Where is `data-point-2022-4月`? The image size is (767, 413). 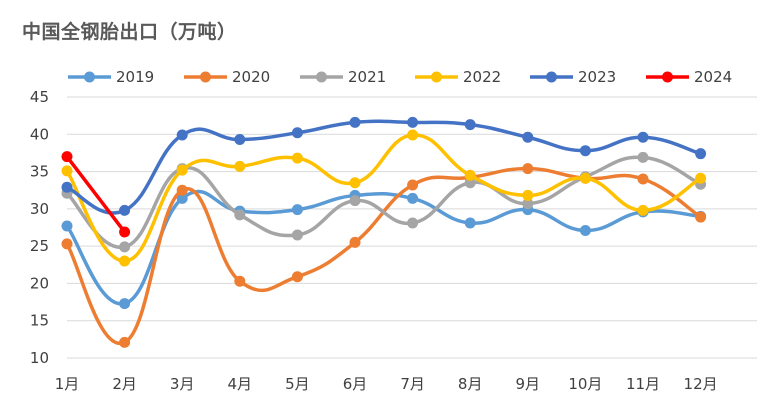
data-point-2022-4月 is located at coordinates (240, 166).